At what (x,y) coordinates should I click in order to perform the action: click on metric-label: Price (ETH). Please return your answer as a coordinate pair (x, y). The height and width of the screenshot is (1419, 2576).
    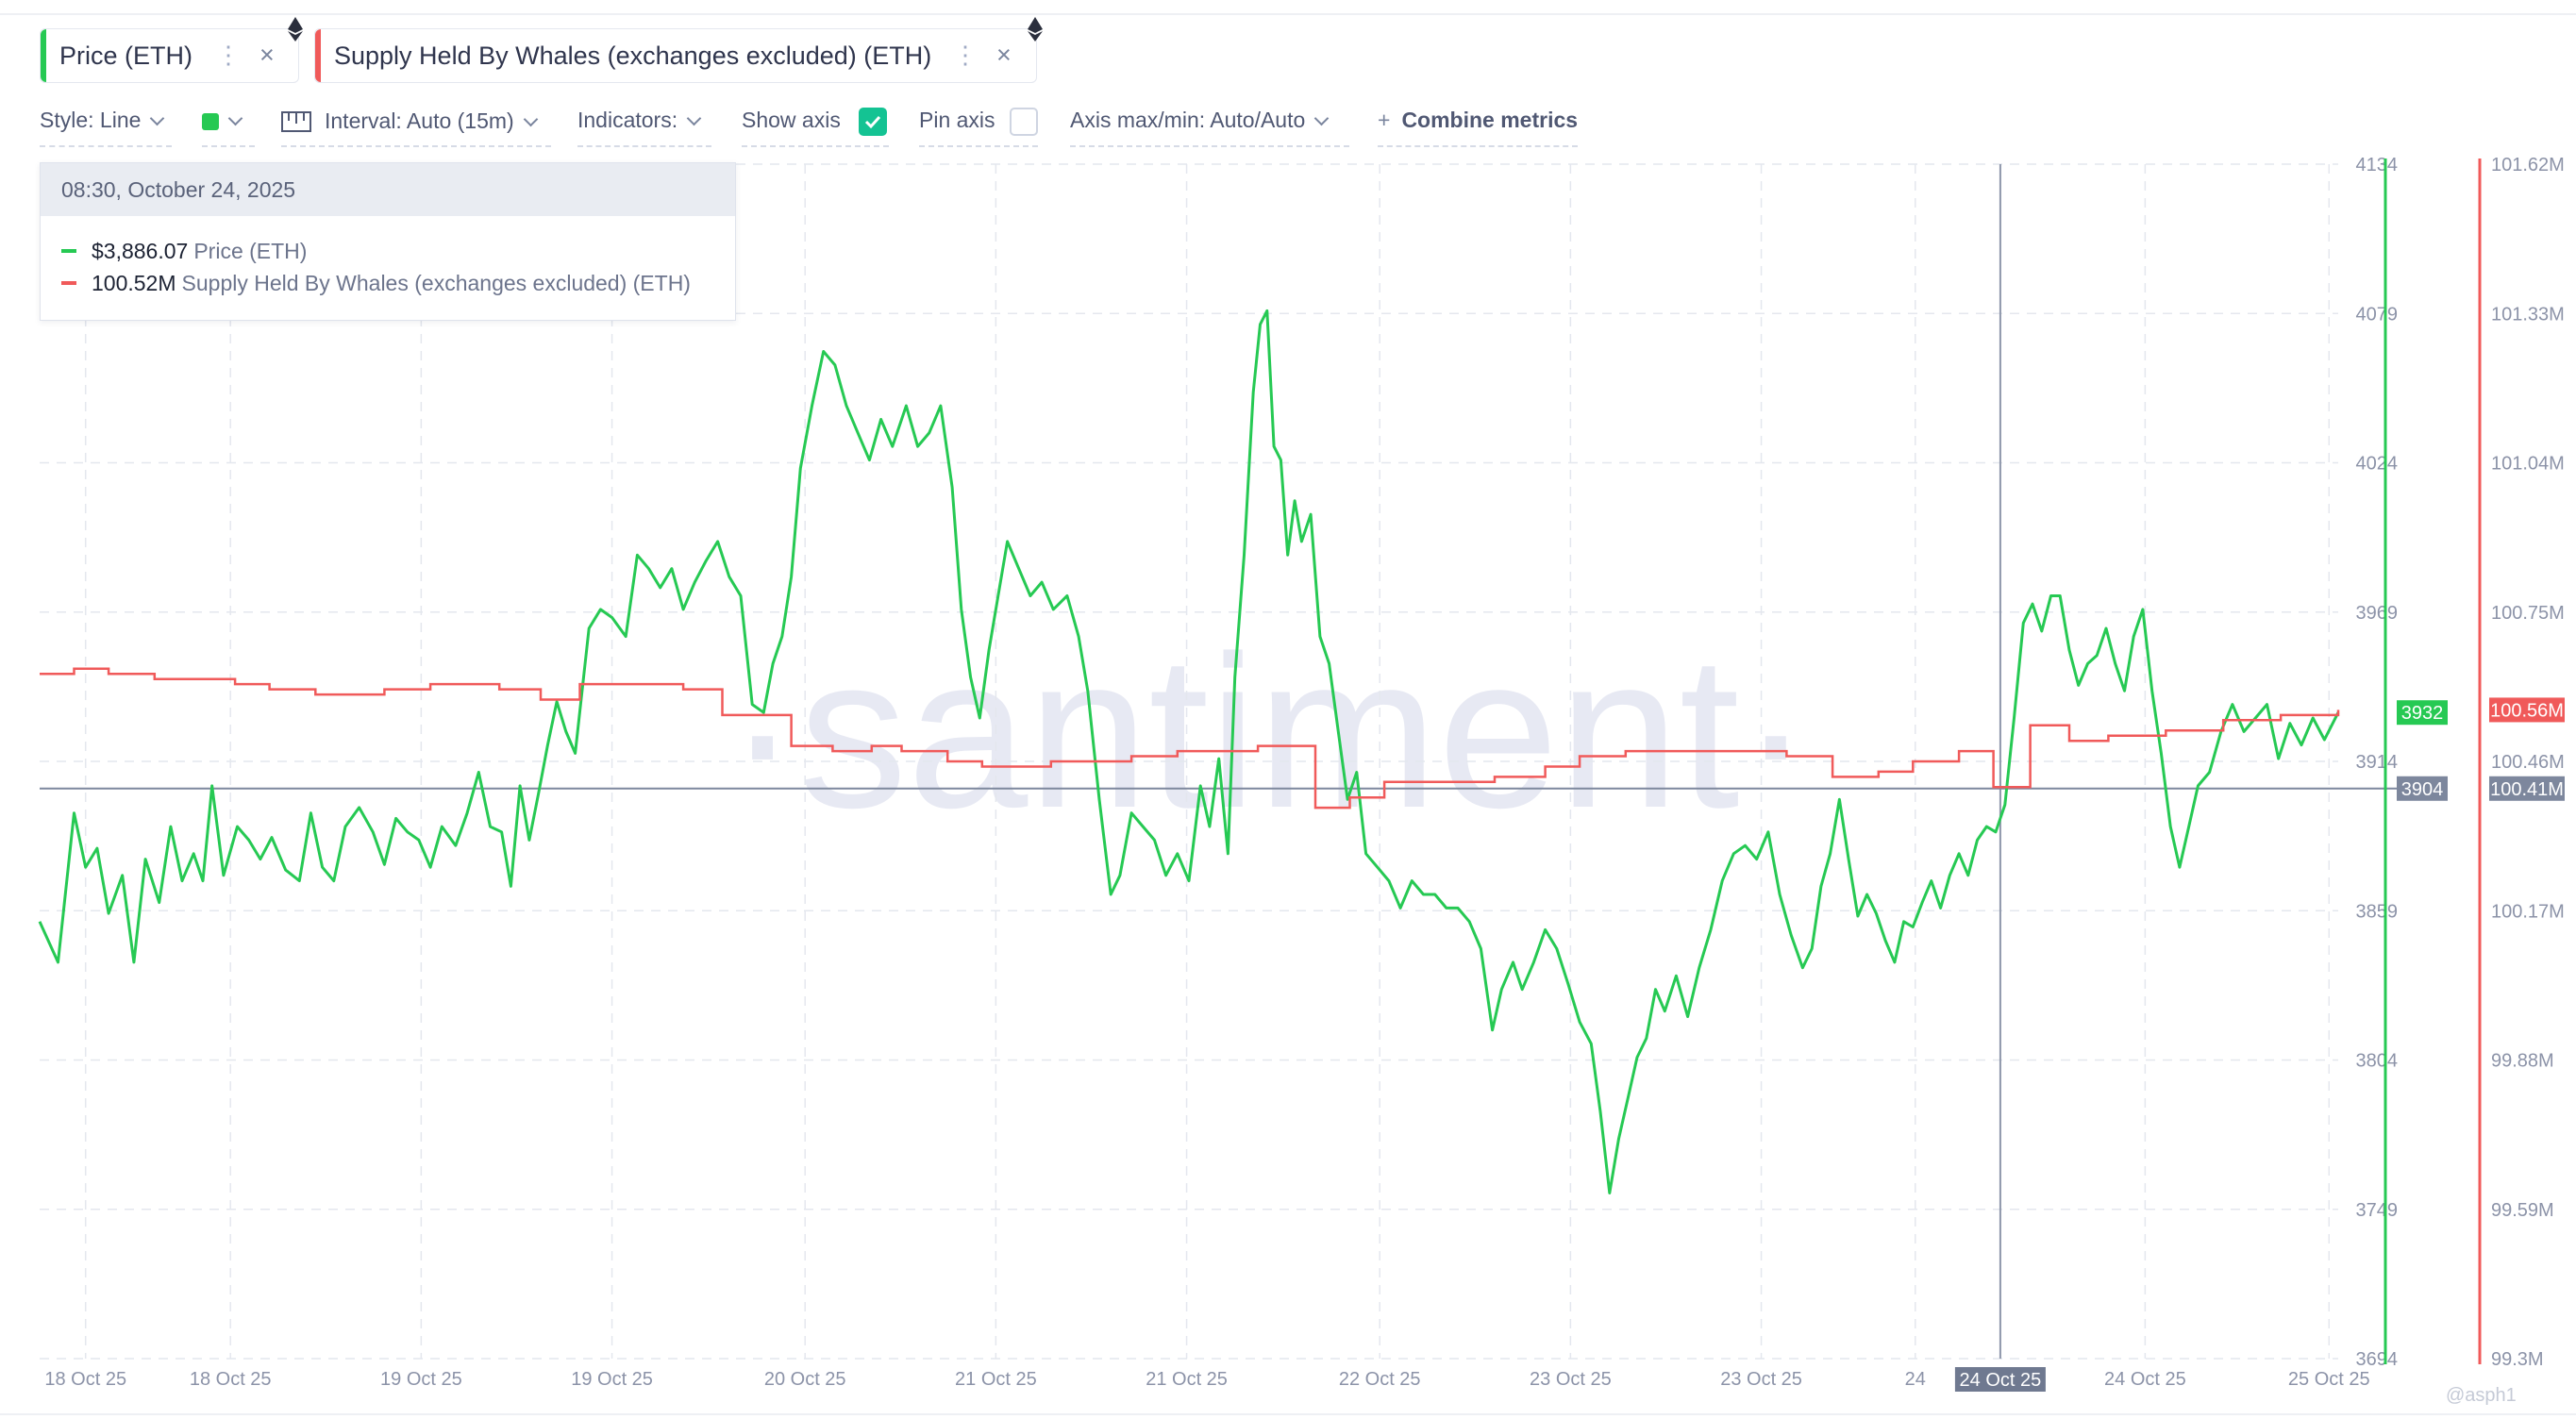
    Looking at the image, I should click on (125, 55).